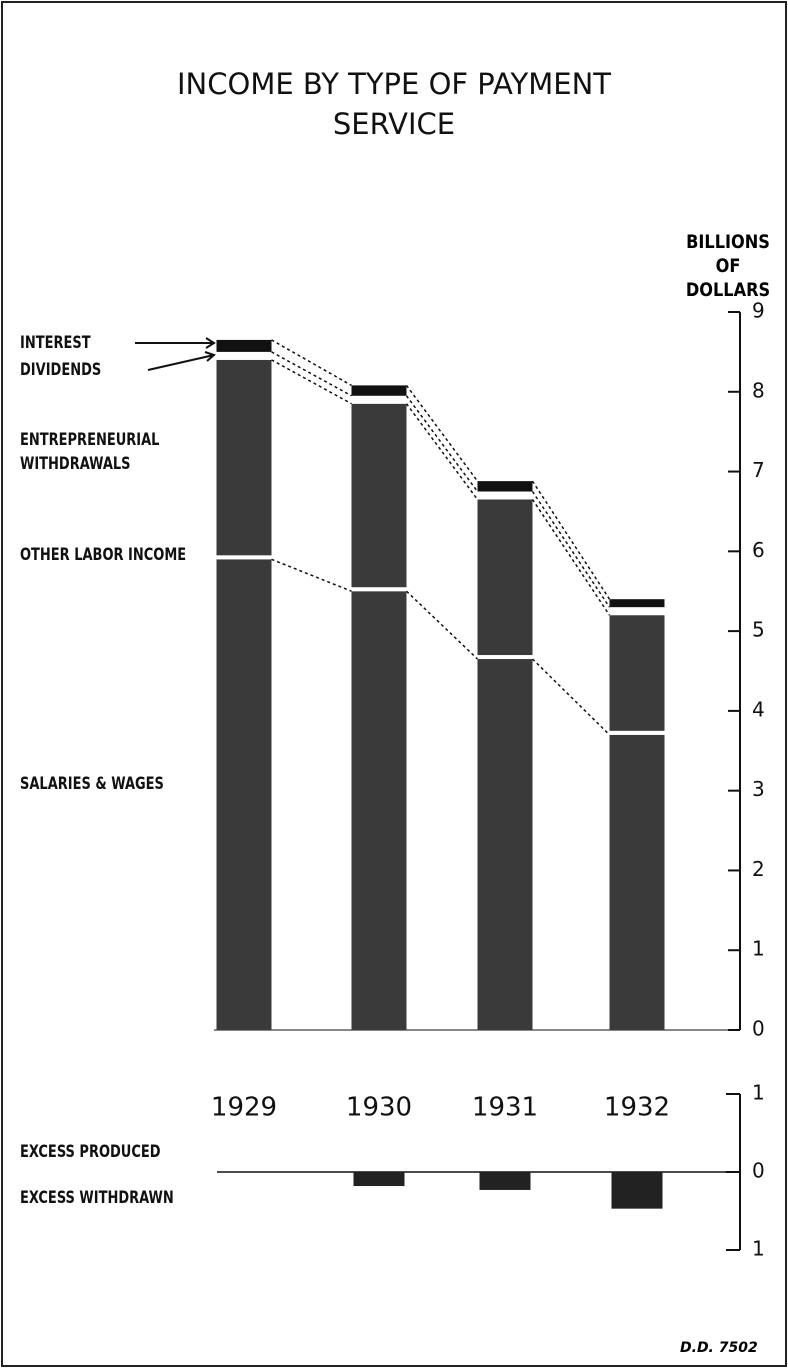  I want to click on annotation: EXCESS WITHDRAWN, so click(97, 1198).